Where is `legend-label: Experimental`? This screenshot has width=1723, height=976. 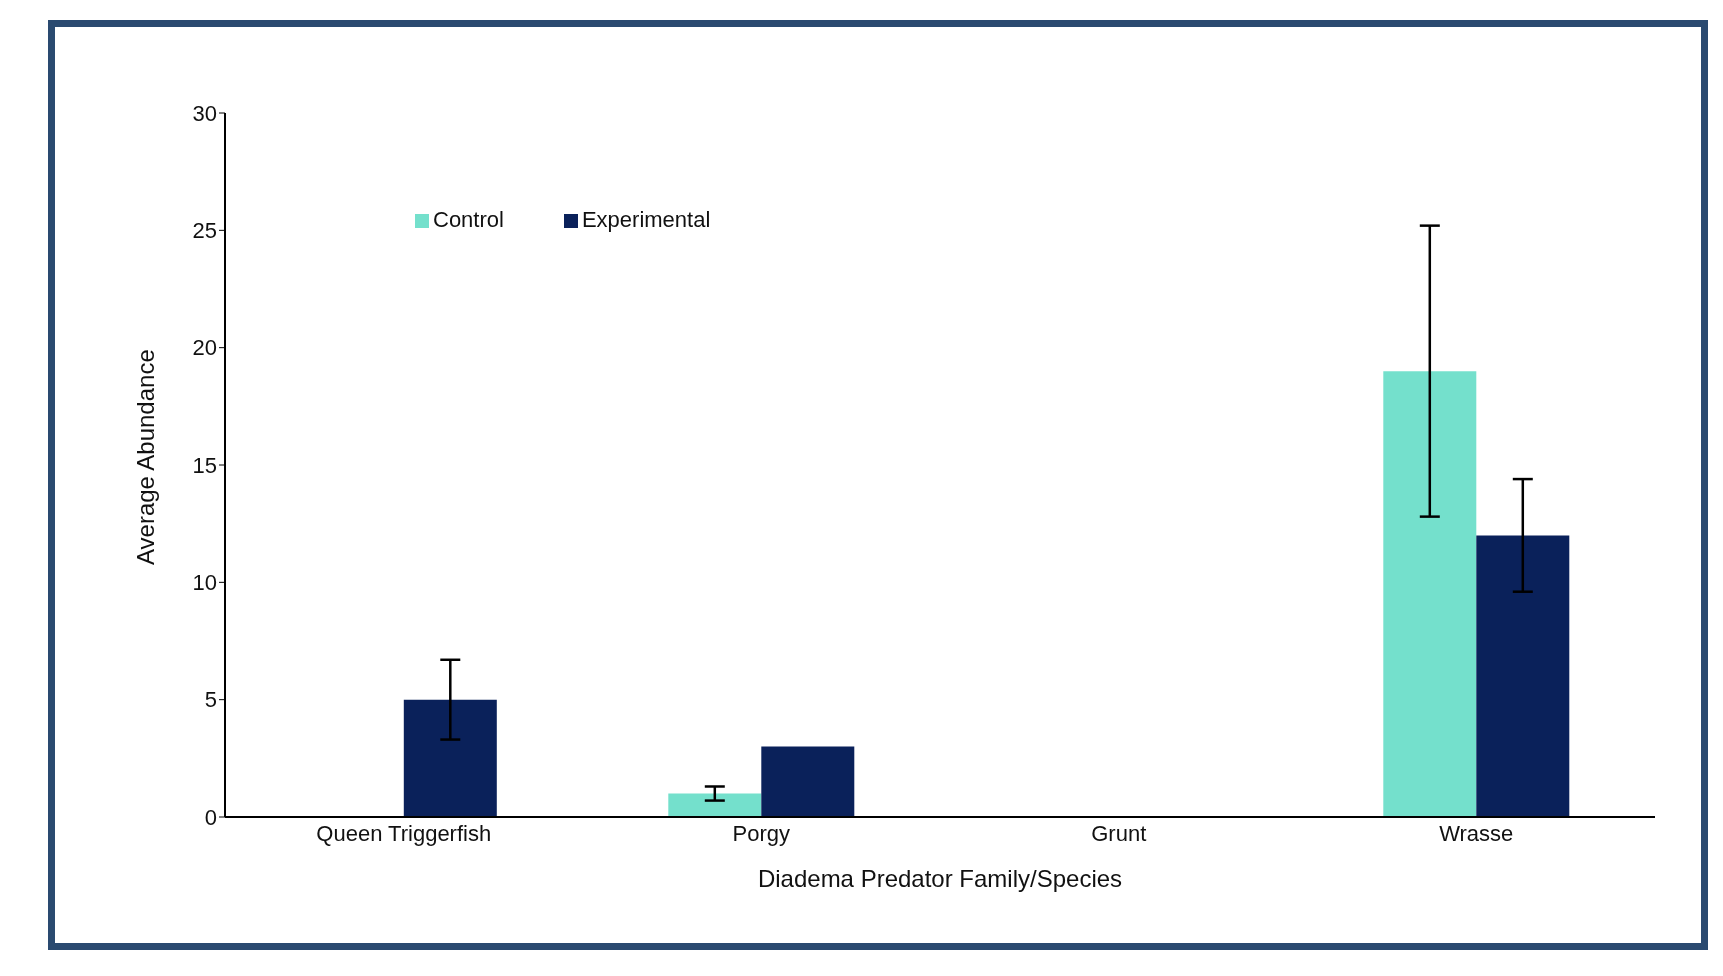
legend-label: Experimental is located at coordinates (646, 219).